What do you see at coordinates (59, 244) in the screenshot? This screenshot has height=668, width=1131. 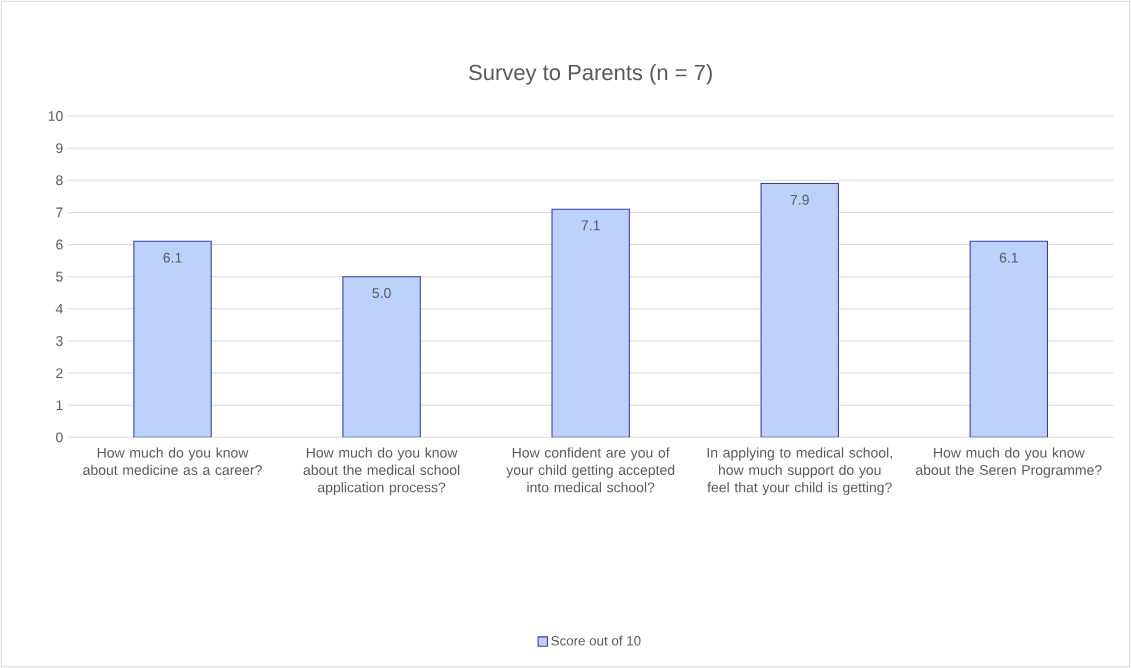 I see `y-tick-label: 6` at bounding box center [59, 244].